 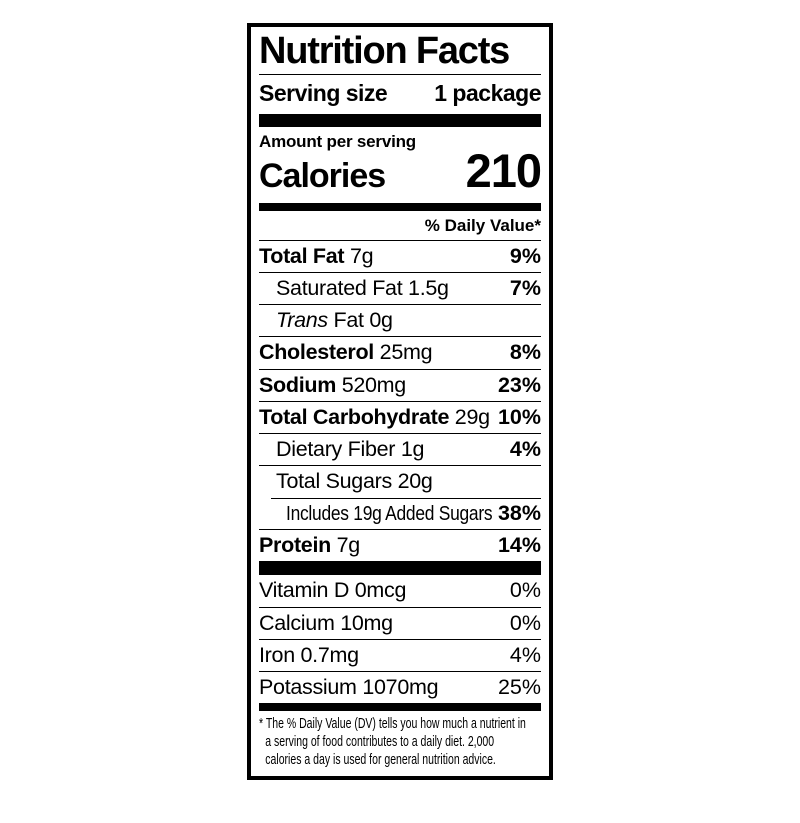 What do you see at coordinates (519, 686) in the screenshot?
I see `daily-value: 25%` at bounding box center [519, 686].